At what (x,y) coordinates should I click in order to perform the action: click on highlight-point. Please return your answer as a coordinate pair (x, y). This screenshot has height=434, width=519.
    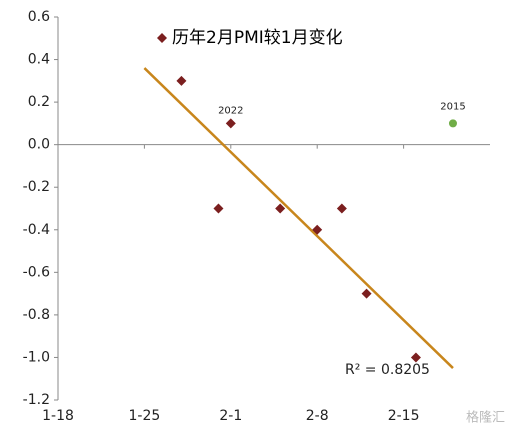
    Looking at the image, I should click on (452, 123).